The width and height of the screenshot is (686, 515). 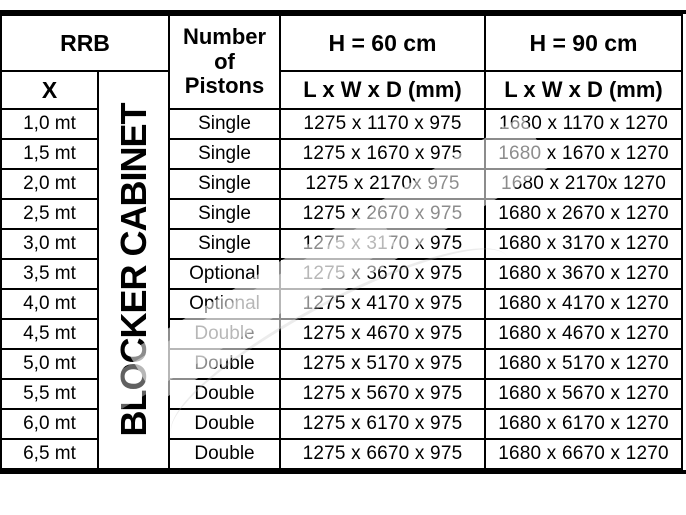 What do you see at coordinates (382, 394) in the screenshot?
I see `dims-h60-cell: 1275 x 5670 x 975` at bounding box center [382, 394].